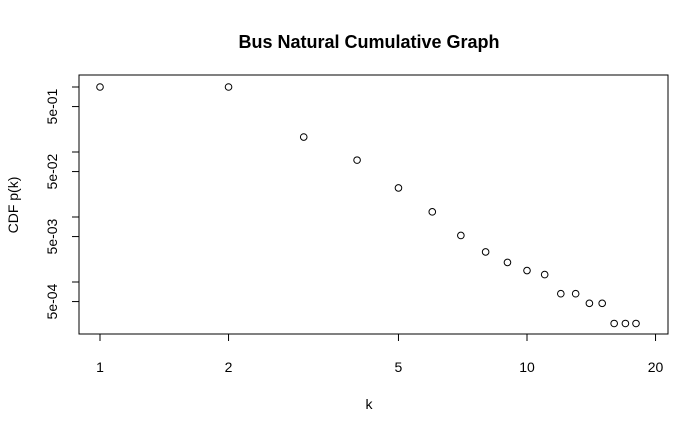 The height and width of the screenshot is (432, 700). I want to click on x-tick-label: 2, so click(229, 367).